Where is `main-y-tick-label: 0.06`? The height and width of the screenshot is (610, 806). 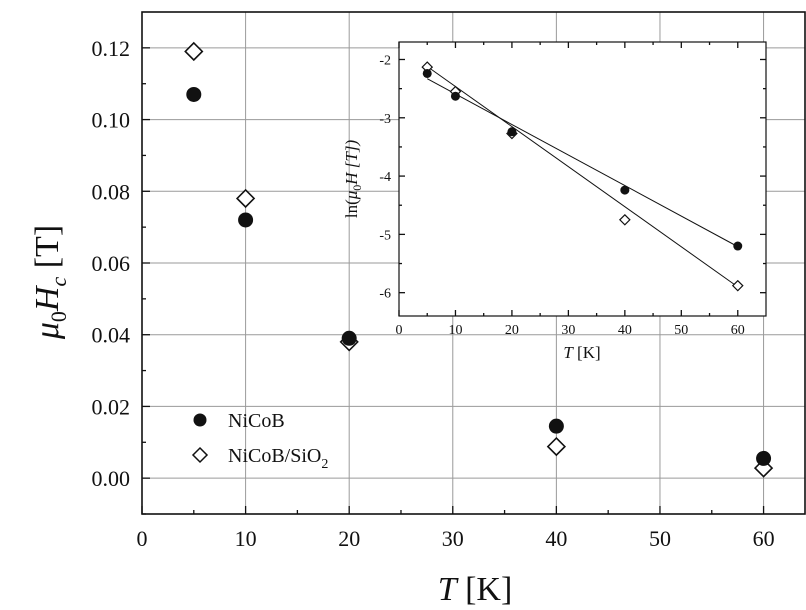
main-y-tick-label: 0.06 is located at coordinates (111, 263).